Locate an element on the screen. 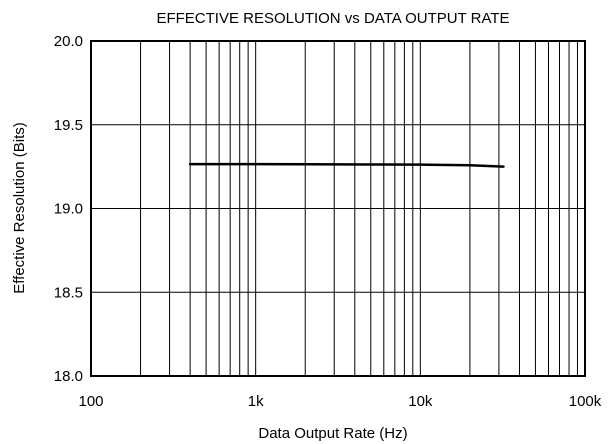 This screenshot has height=444, width=616. y-tick-label: 20.0 is located at coordinates (68, 41).